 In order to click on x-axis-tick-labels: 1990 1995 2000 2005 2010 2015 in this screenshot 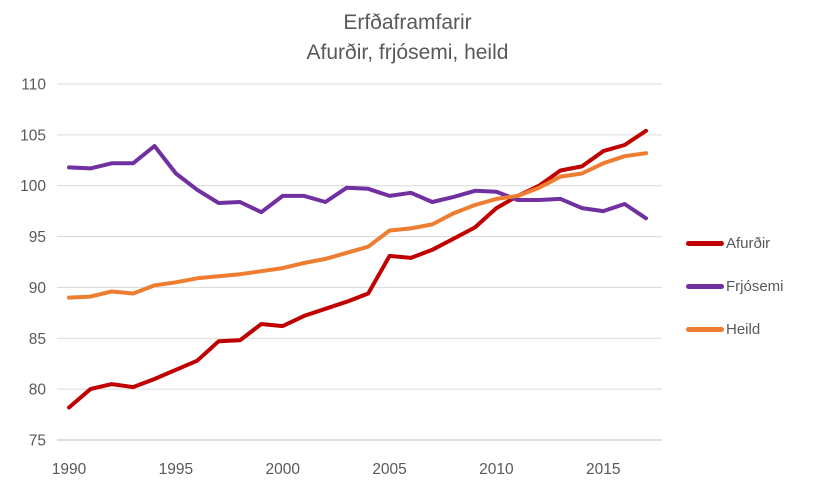, I will do `click(336, 469)`.